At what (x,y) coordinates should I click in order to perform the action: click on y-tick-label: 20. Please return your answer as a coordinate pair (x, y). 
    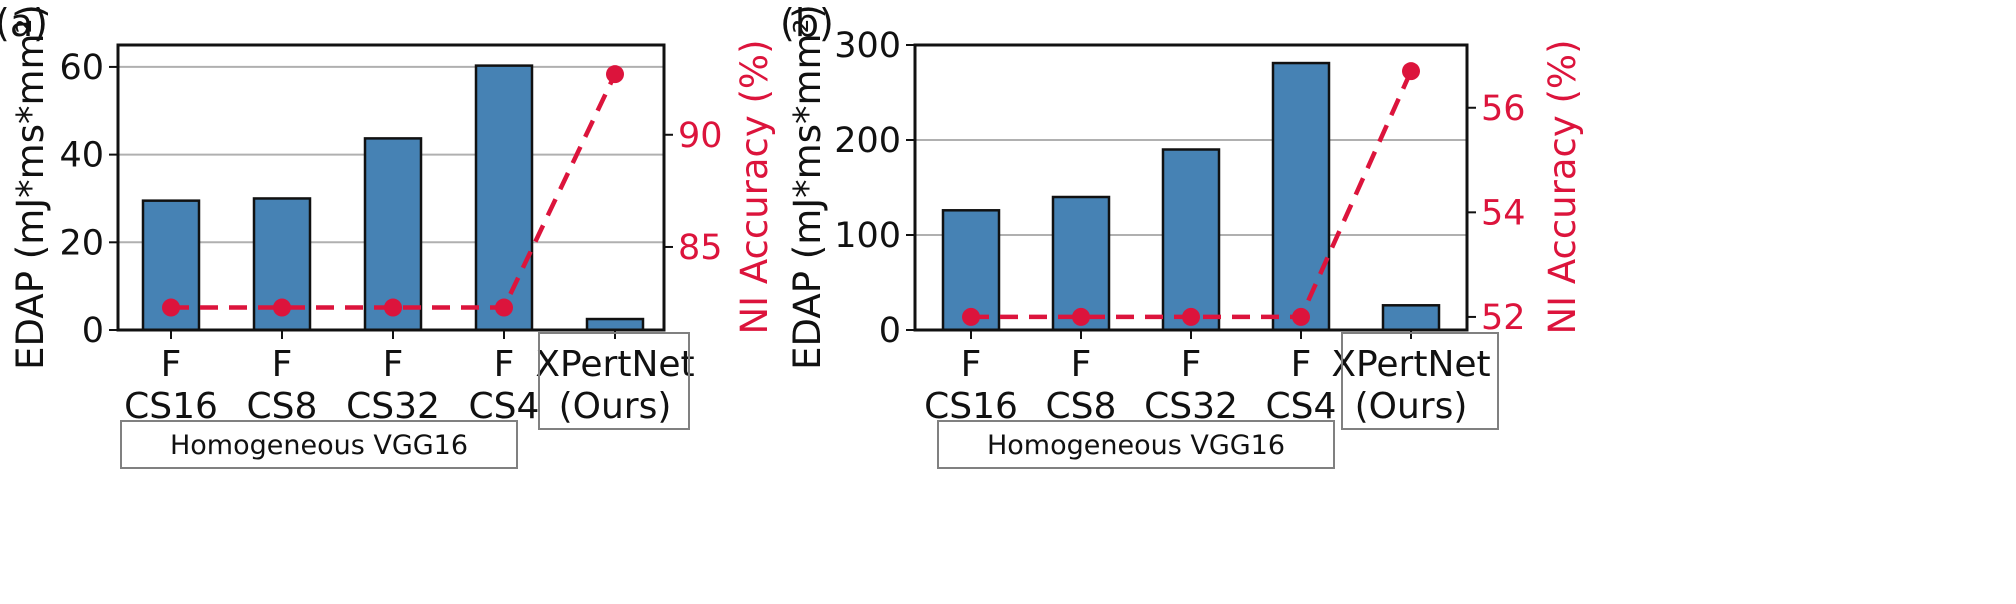
    Looking at the image, I should click on (81, 243).